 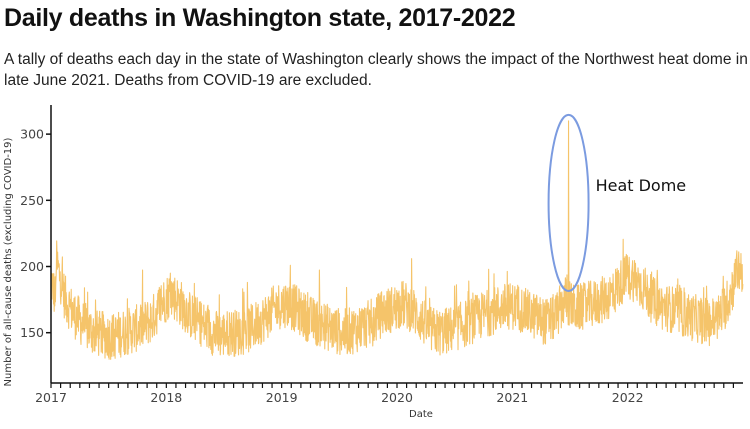 I want to click on x-tick-label: 2019, so click(x=282, y=397).